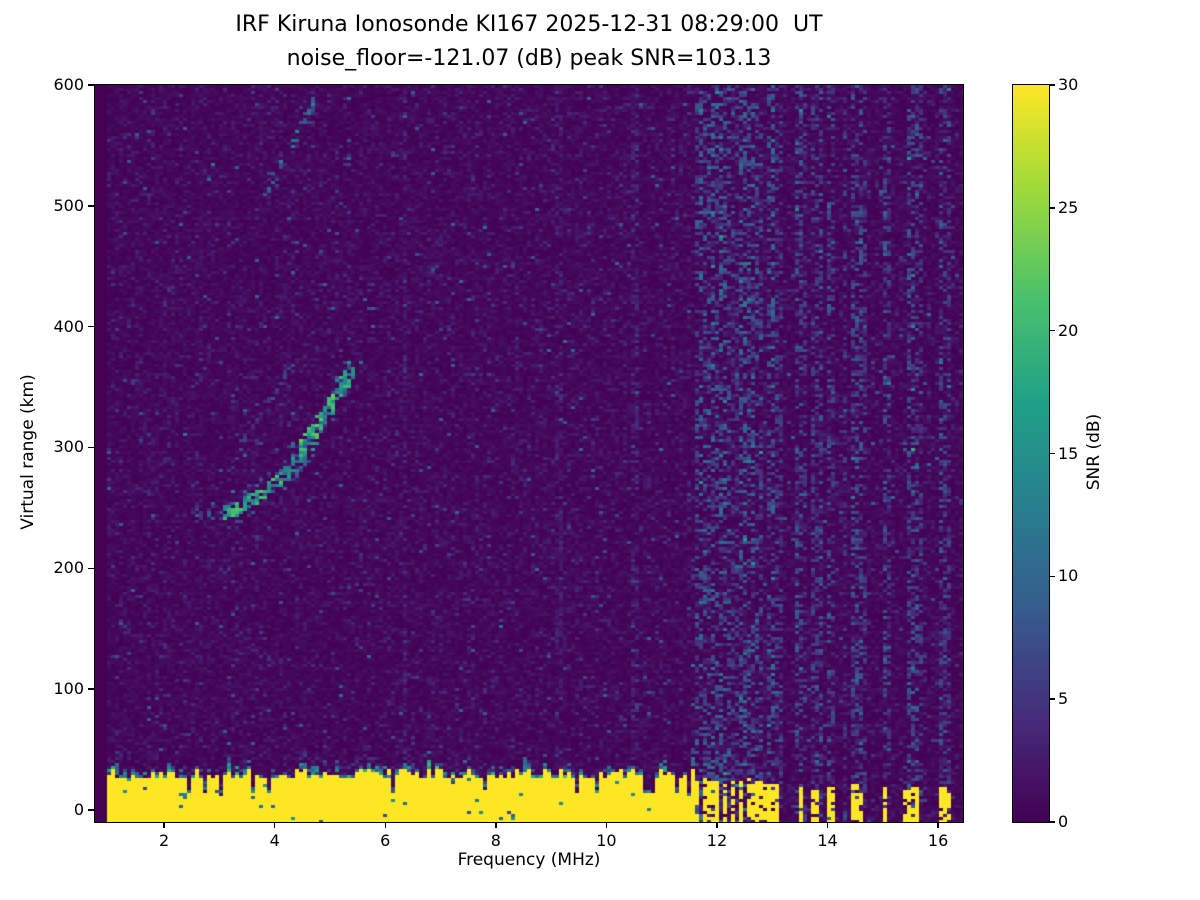 The image size is (1200, 900). Describe the element at coordinates (28, 452) in the screenshot. I see `y-axis-label: Virtual range (km)` at that location.